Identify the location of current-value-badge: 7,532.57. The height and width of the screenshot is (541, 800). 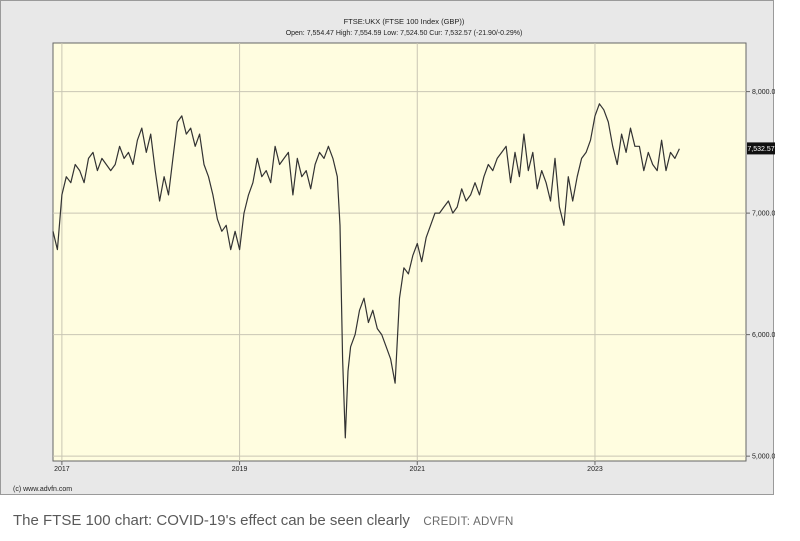
(761, 148).